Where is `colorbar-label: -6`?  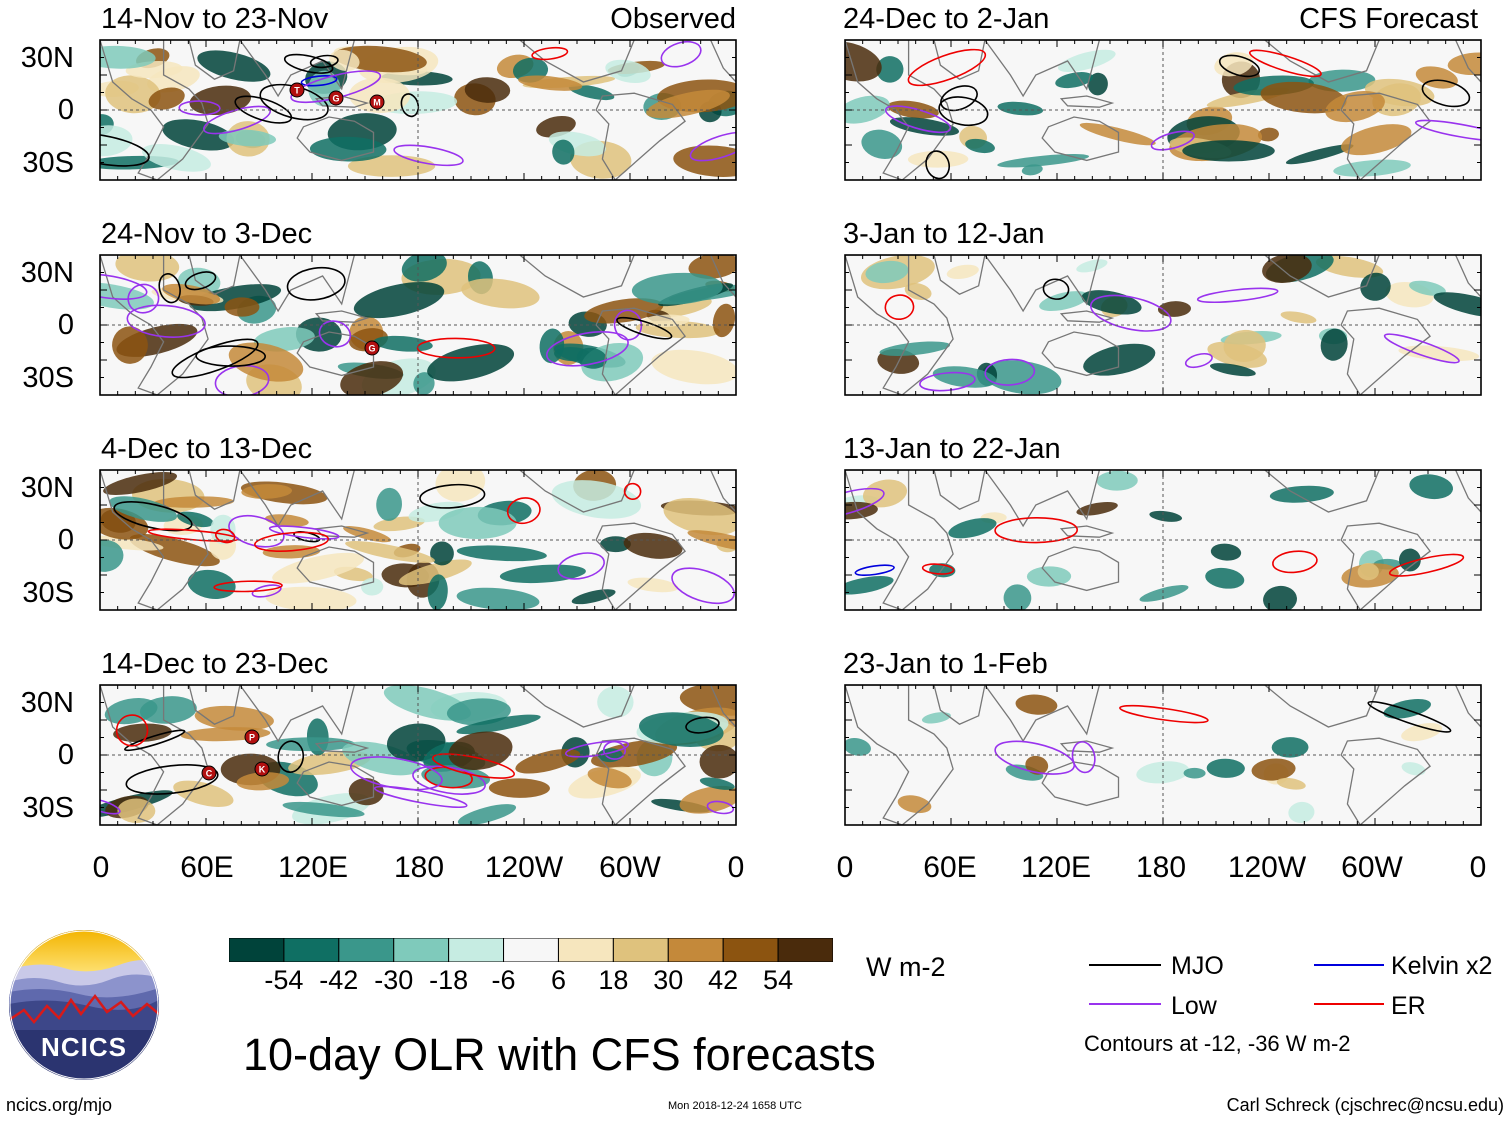 colorbar-label: -6 is located at coordinates (503, 980).